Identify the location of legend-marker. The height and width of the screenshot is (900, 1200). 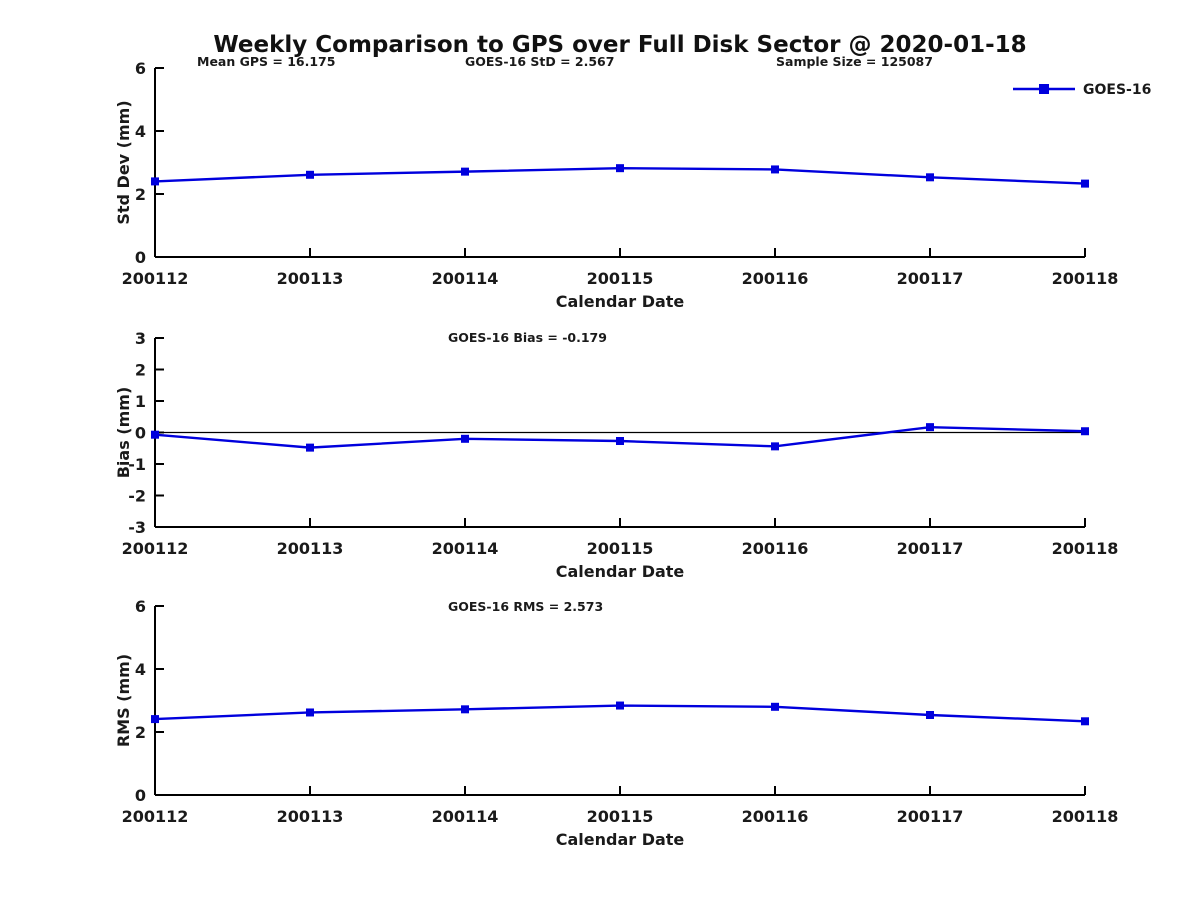
(1044, 89).